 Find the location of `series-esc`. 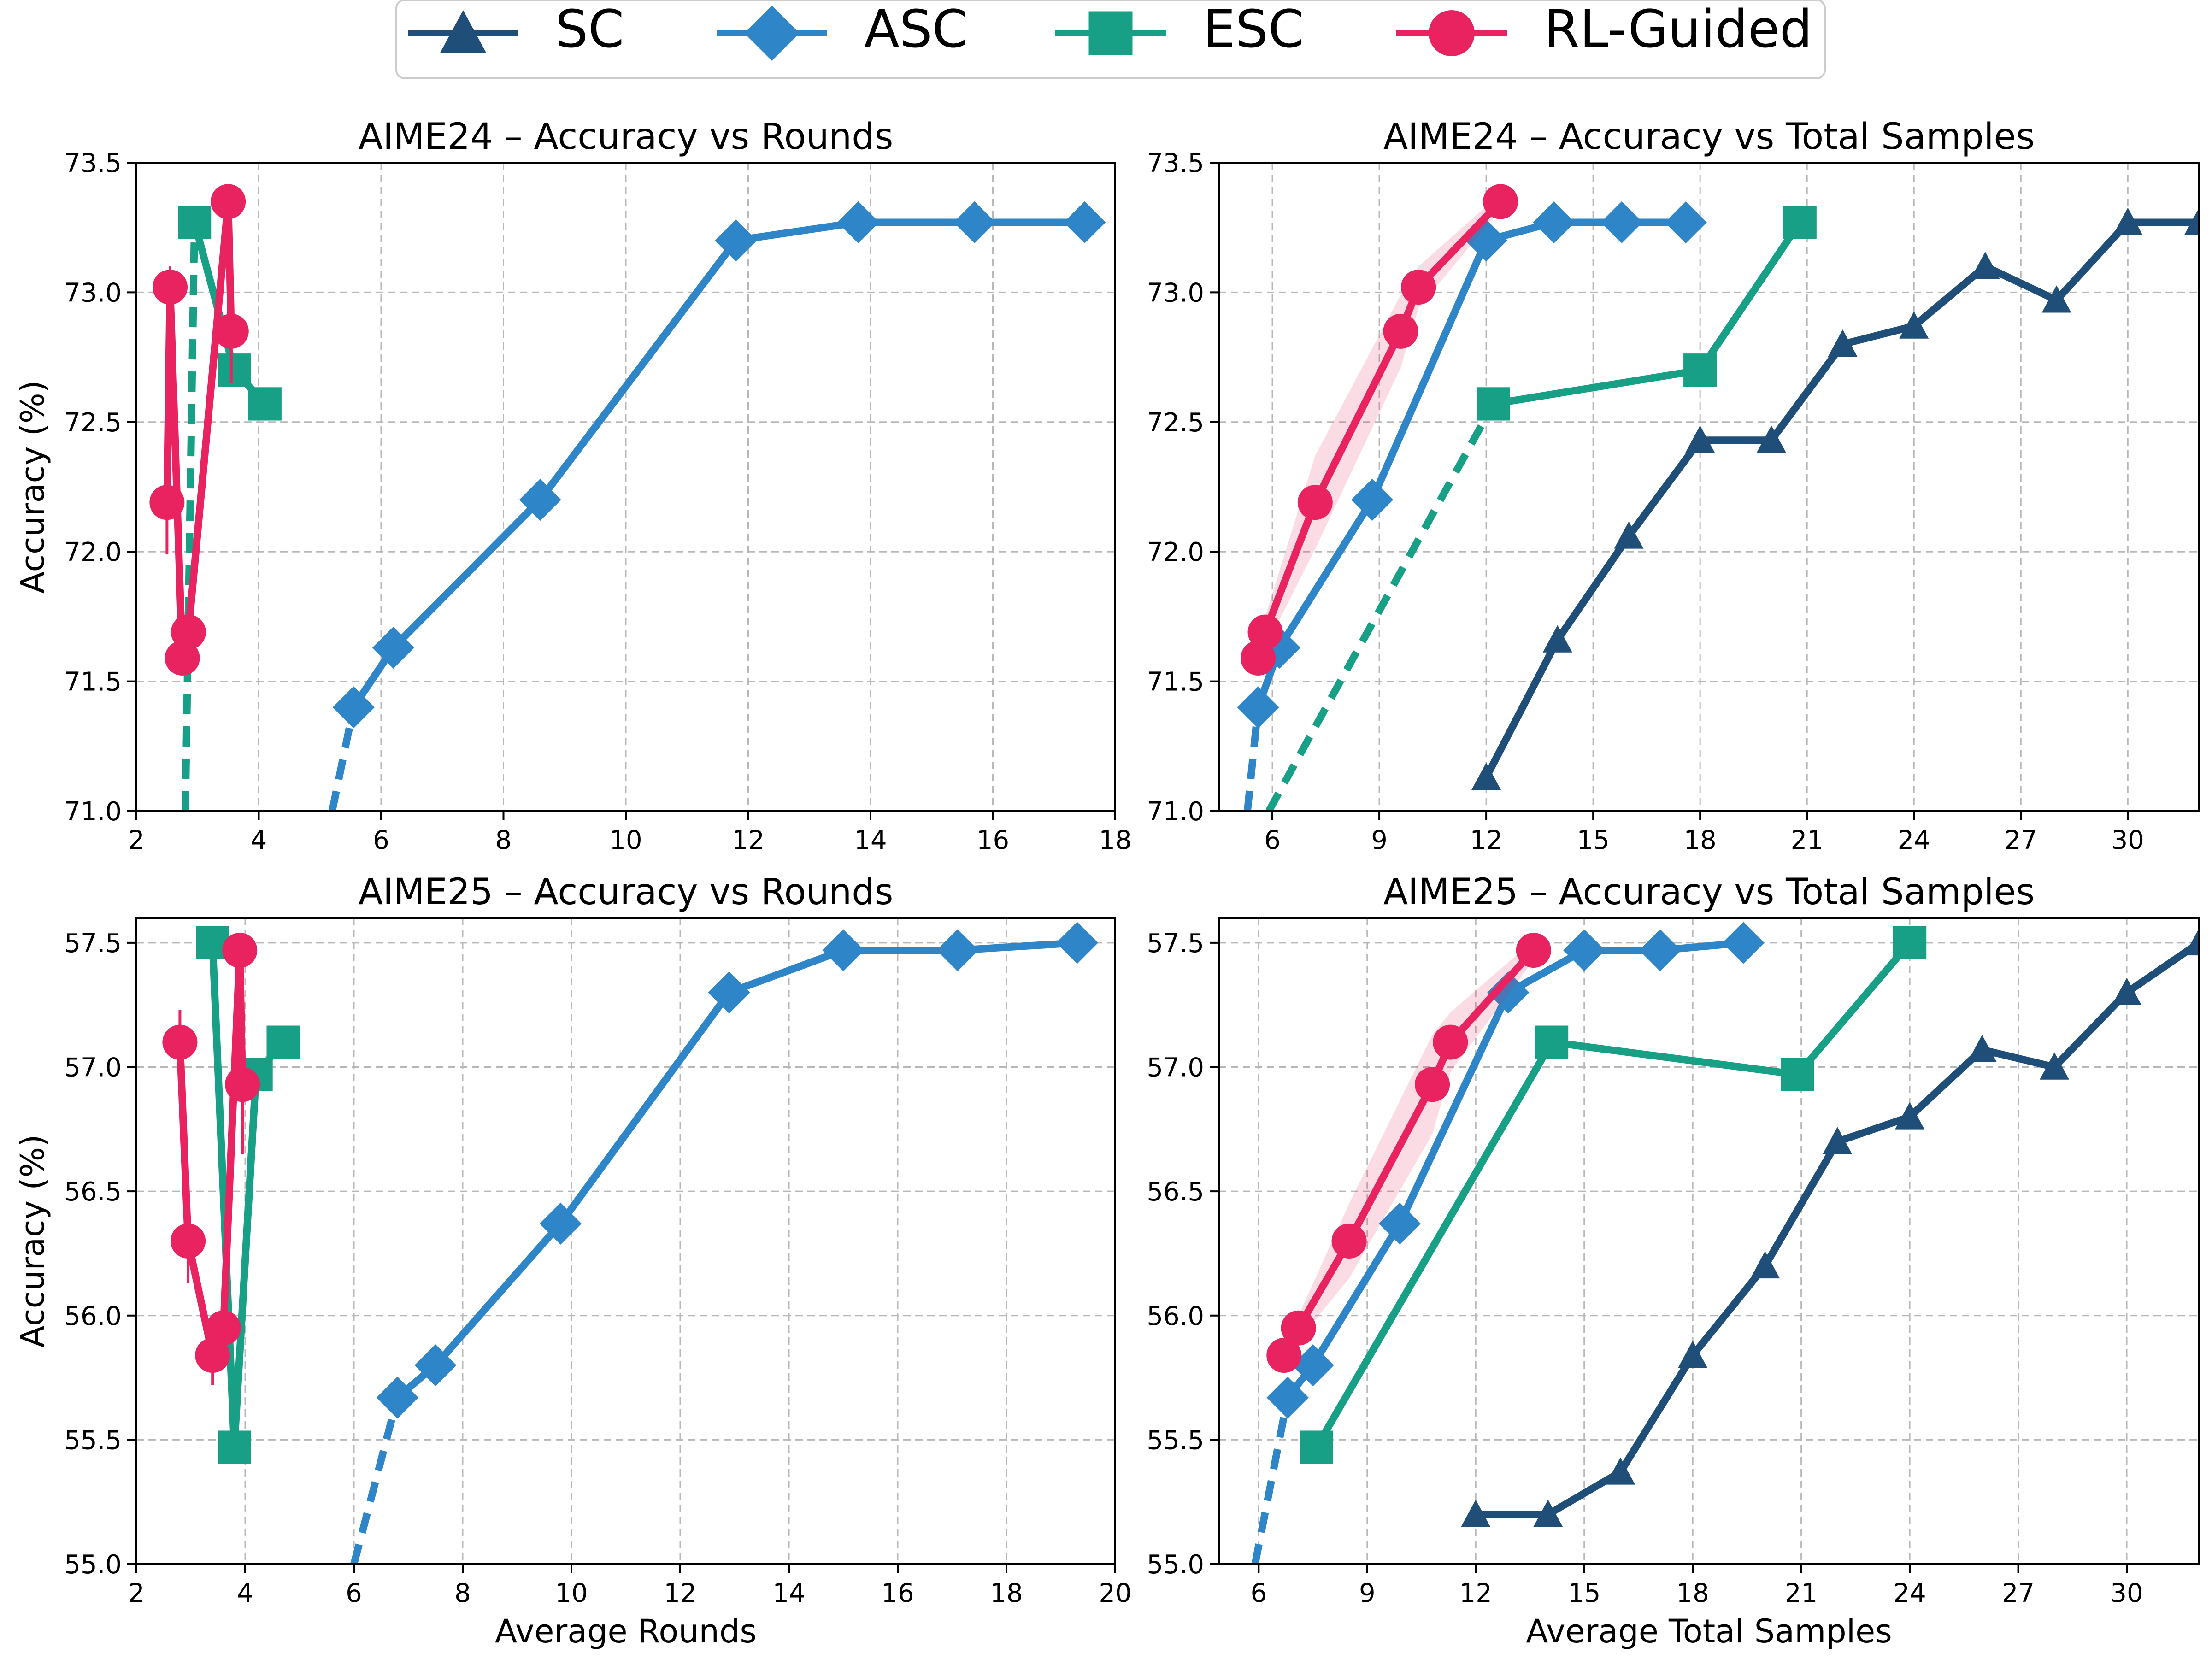

series-esc is located at coordinates (230, 508).